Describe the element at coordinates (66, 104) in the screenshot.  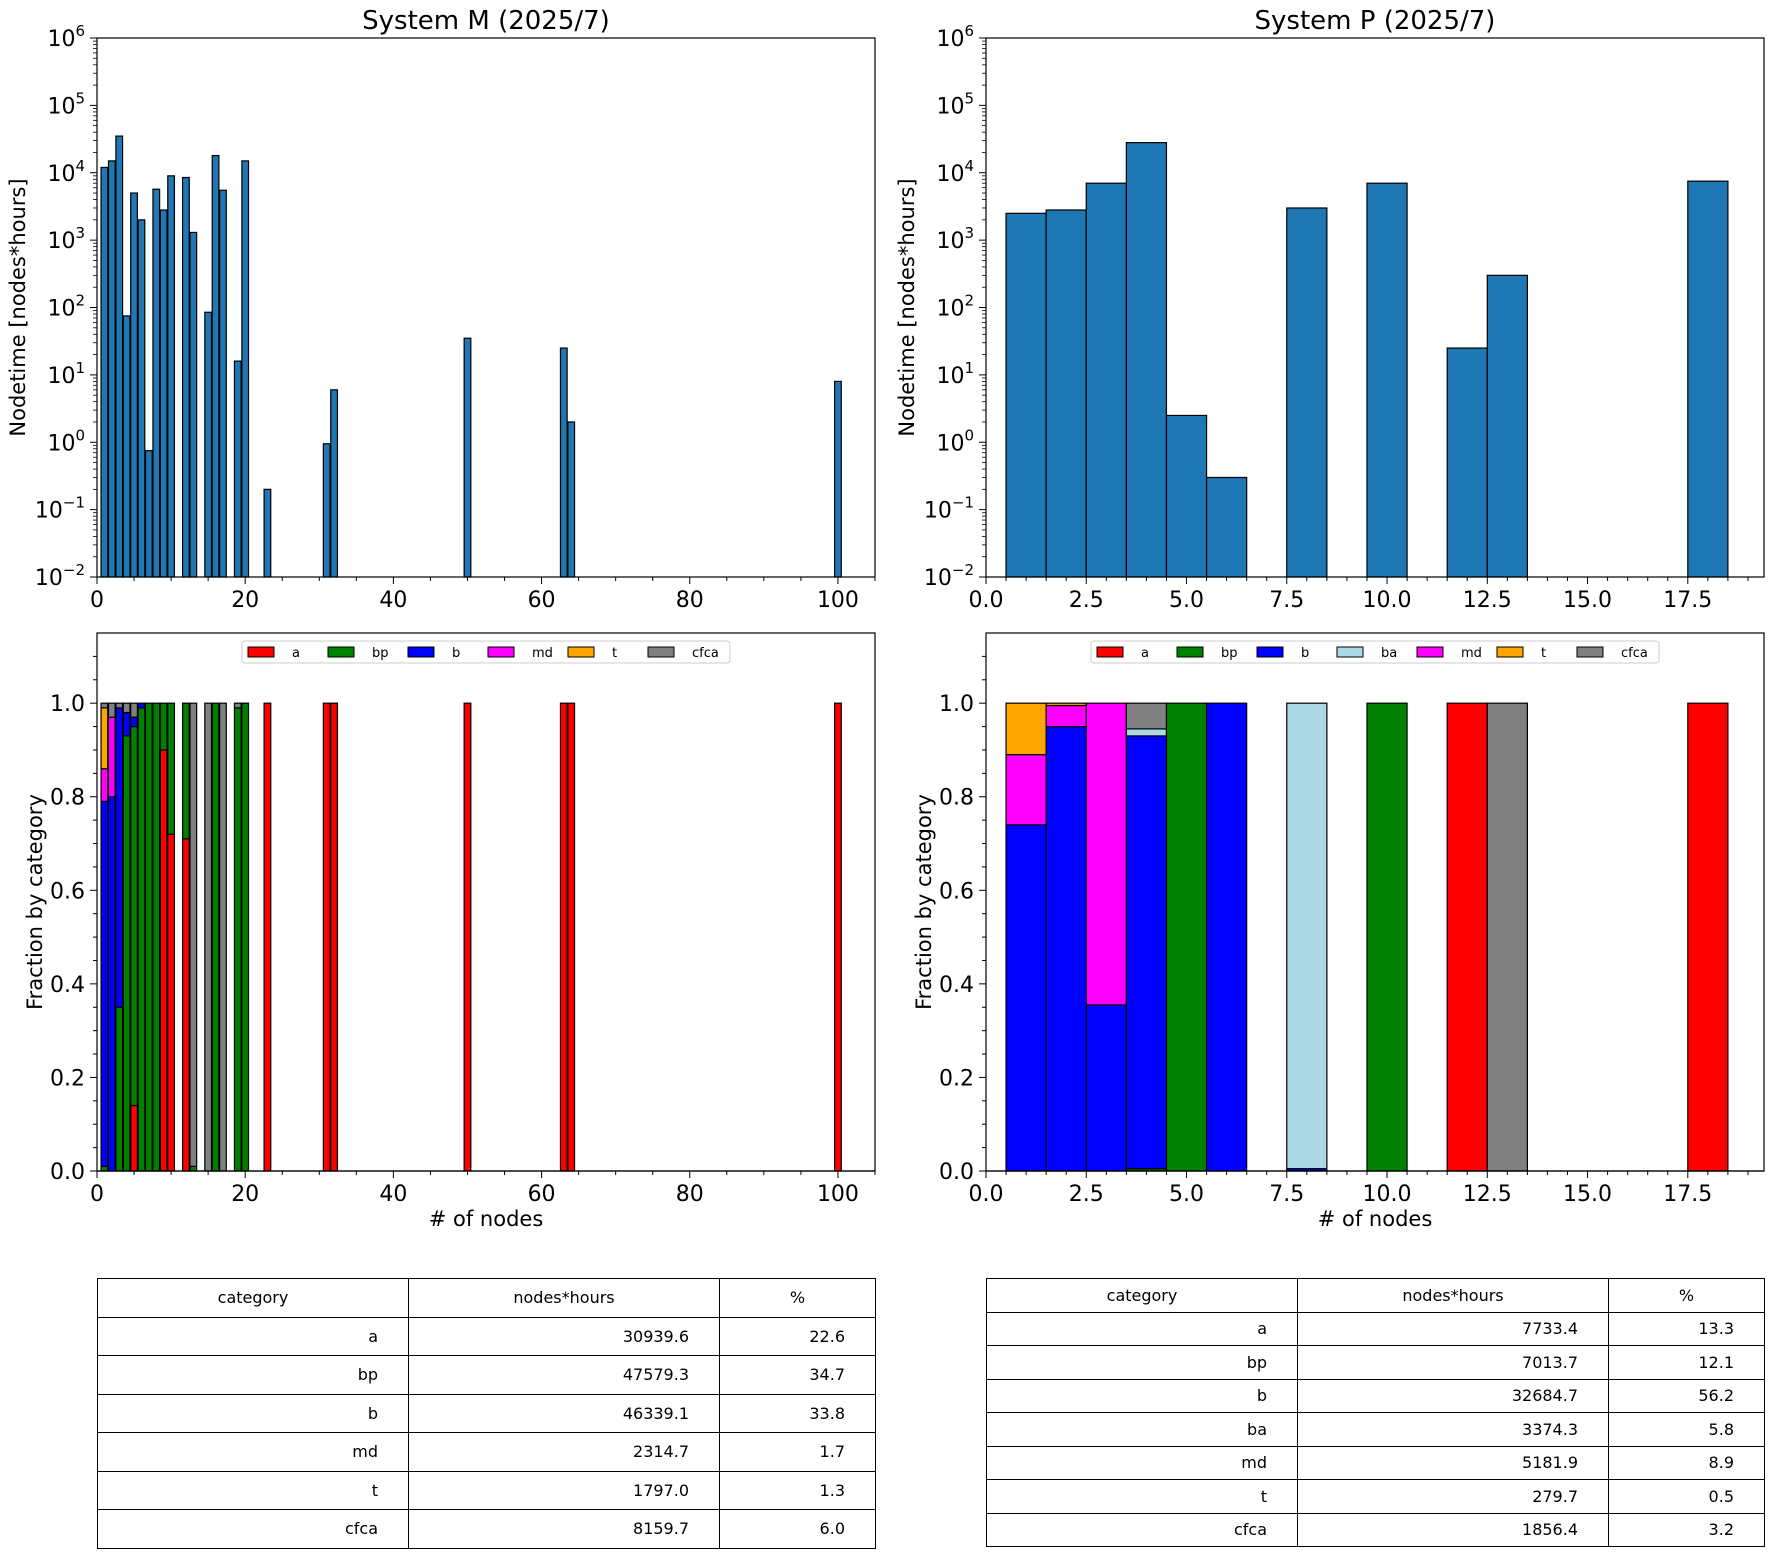
I see `y-tick-label: 10⁵` at that location.